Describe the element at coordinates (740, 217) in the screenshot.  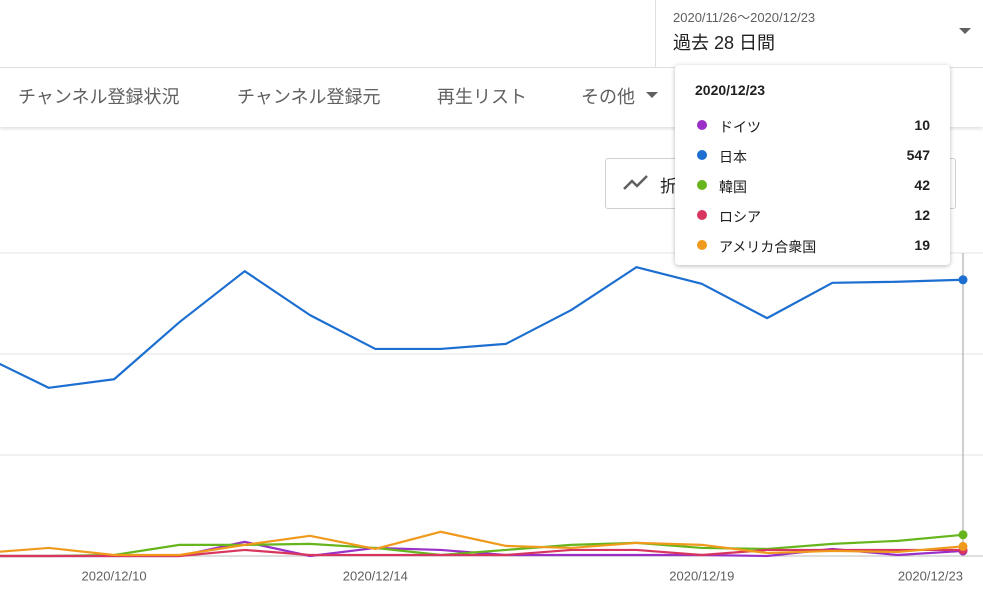
I see `legend-label: ロシア` at that location.